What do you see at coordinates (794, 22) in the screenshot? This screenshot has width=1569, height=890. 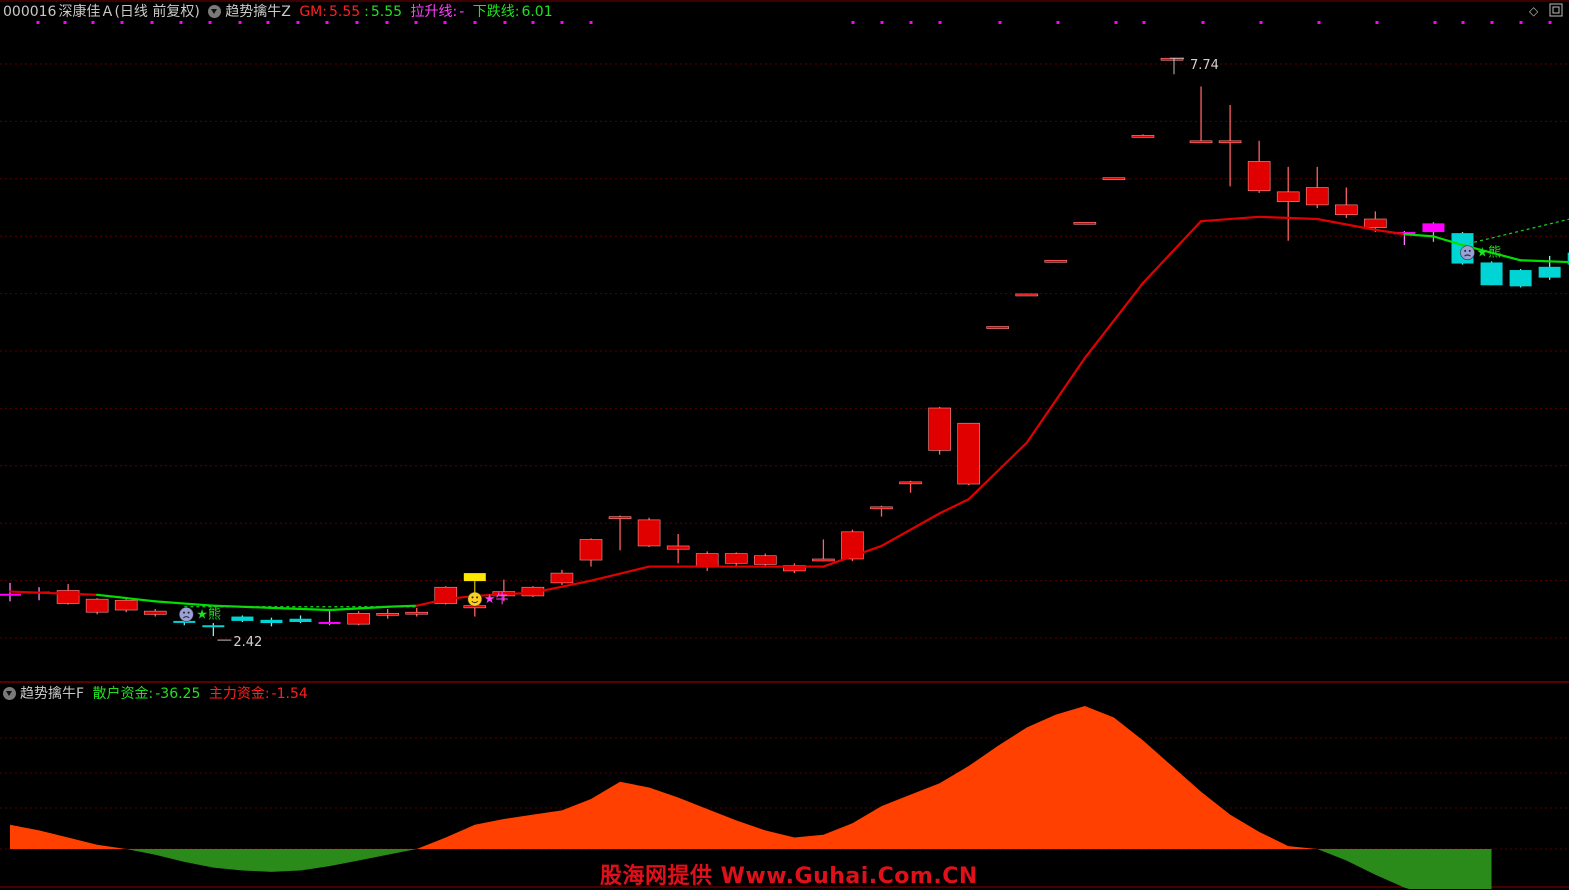 I see `top-markers` at bounding box center [794, 22].